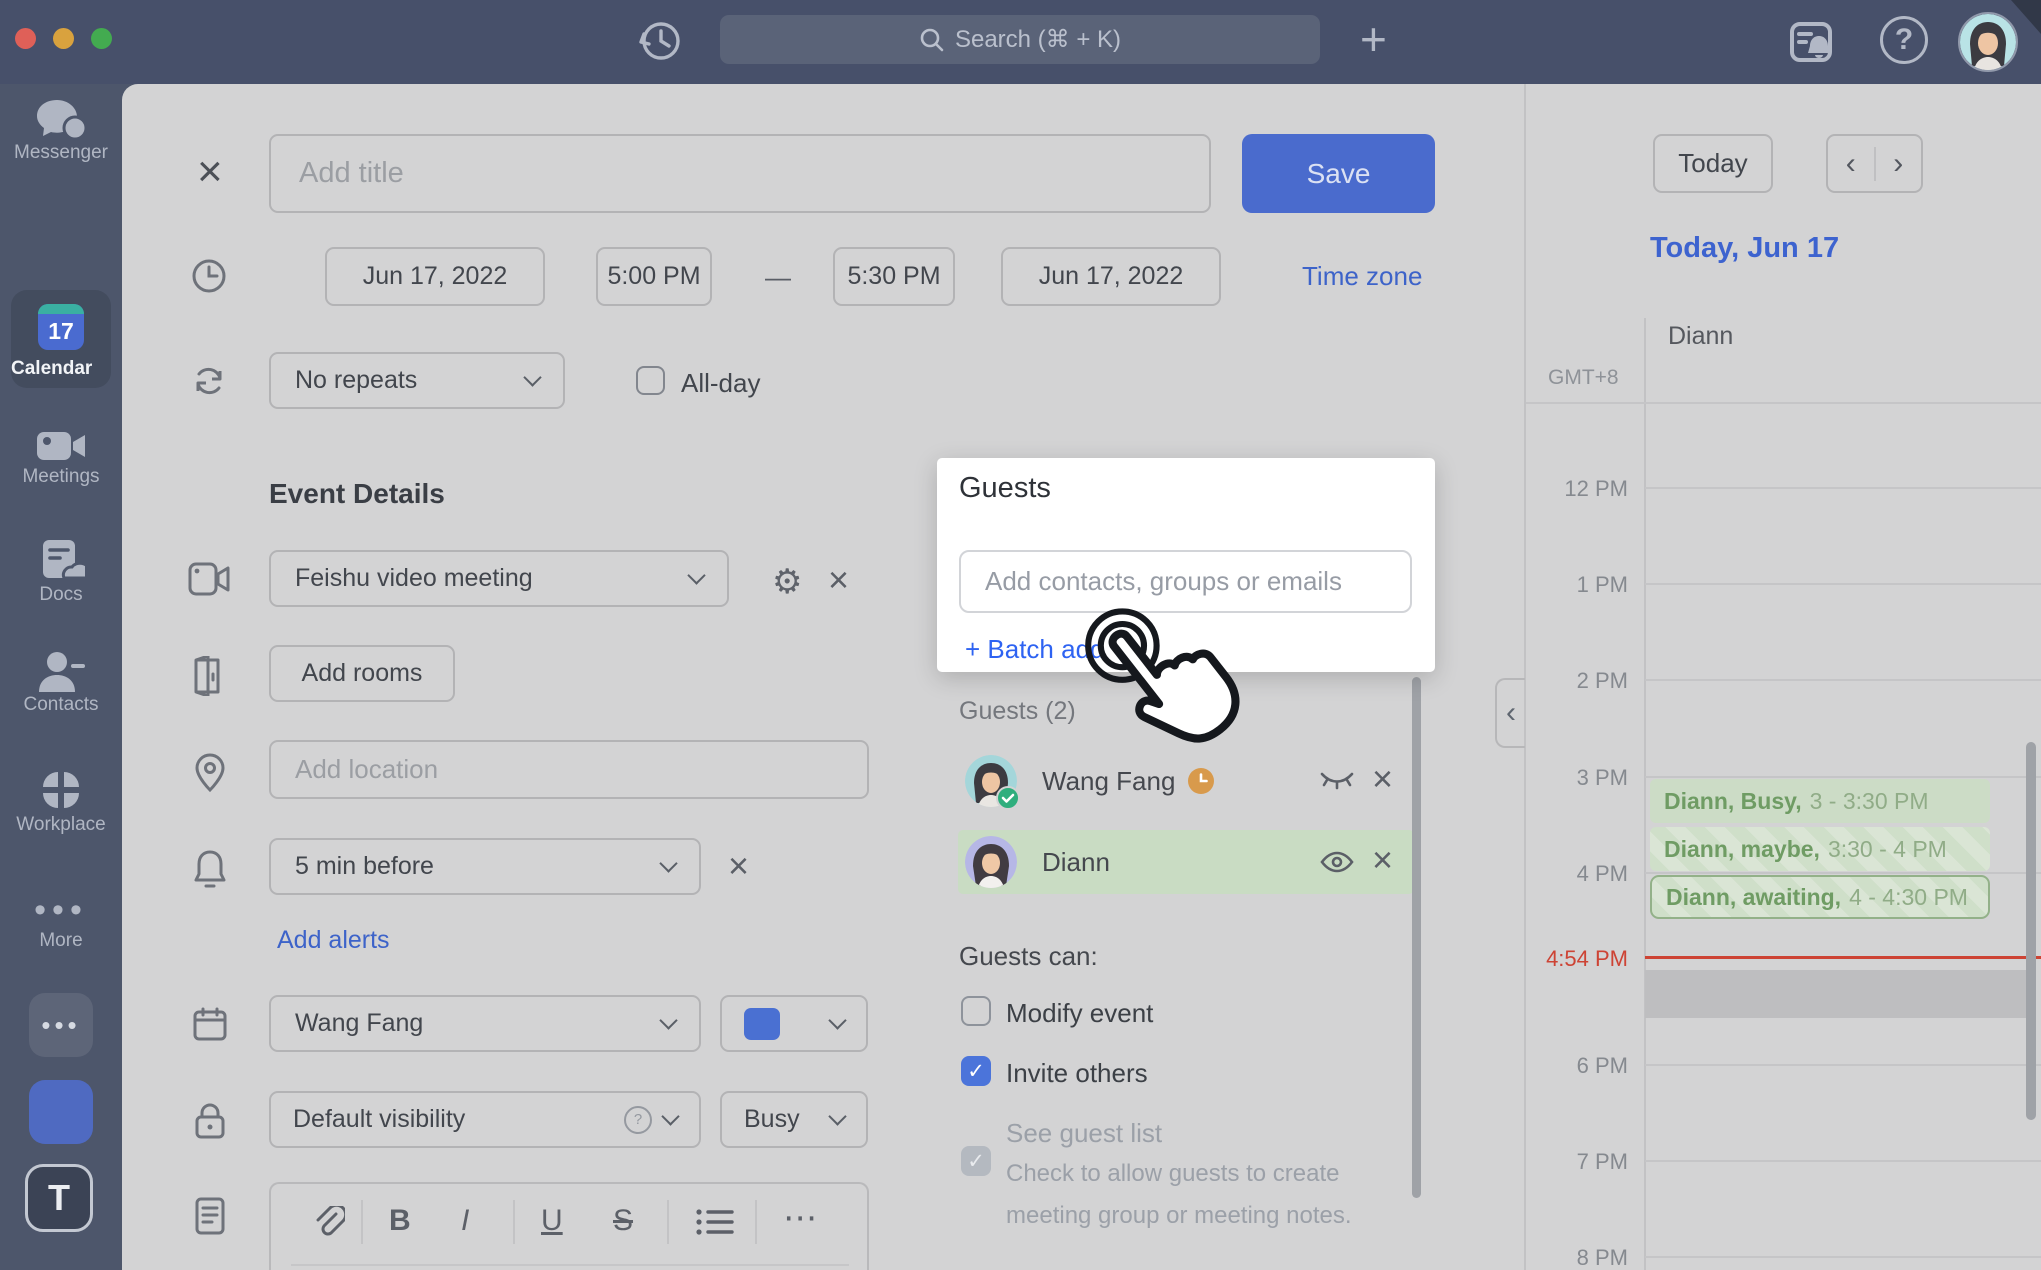 Image resolution: width=2041 pixels, height=1270 pixels. What do you see at coordinates (794, 1023) in the screenshot?
I see `event-color-select` at bounding box center [794, 1023].